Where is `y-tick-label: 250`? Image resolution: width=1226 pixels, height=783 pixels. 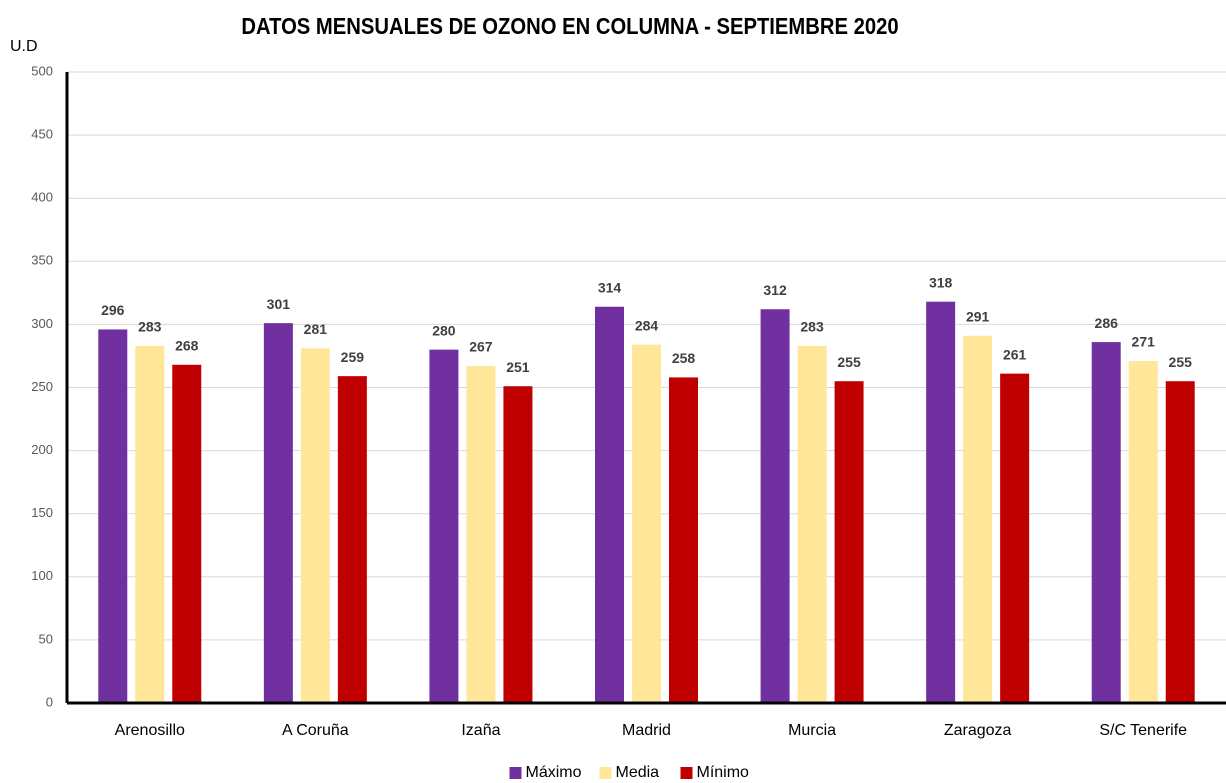 y-tick-label: 250 is located at coordinates (42, 386).